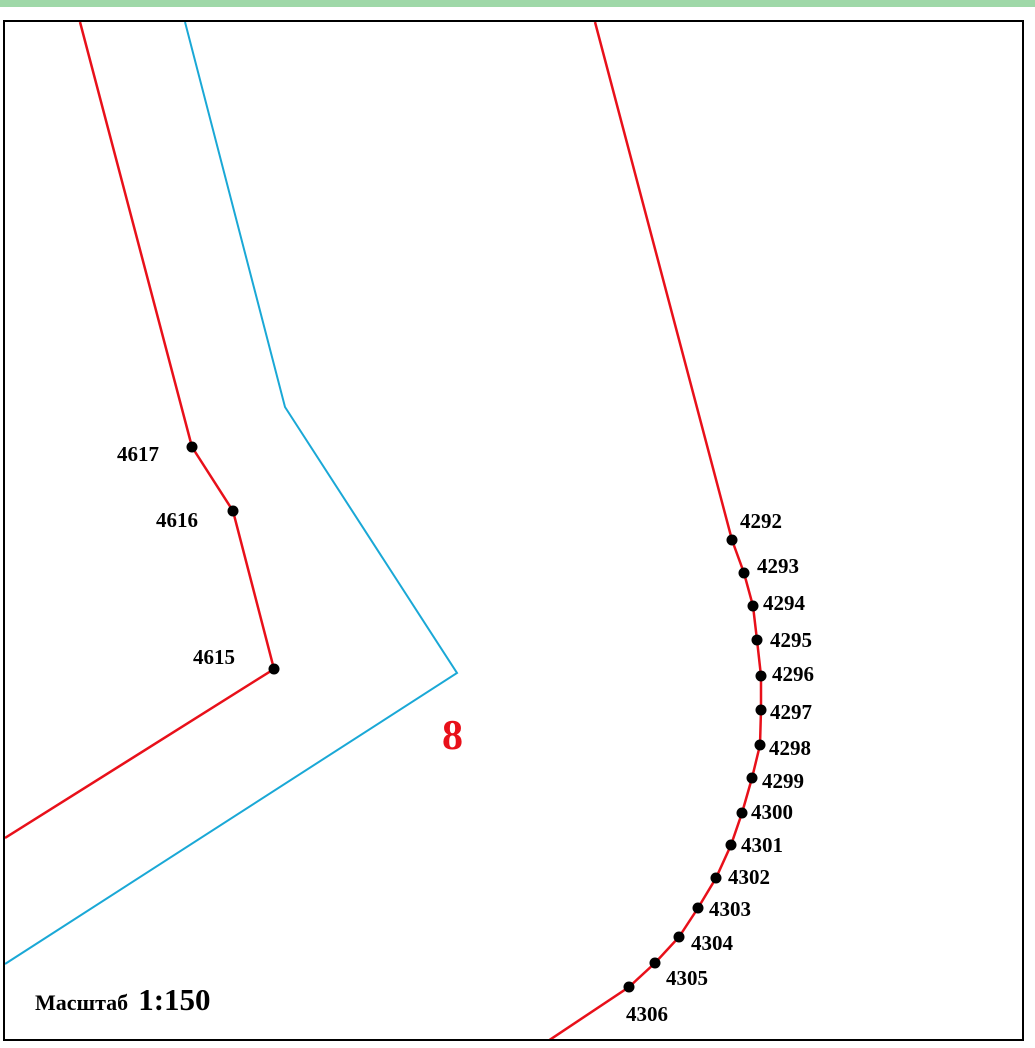 The height and width of the screenshot is (1048, 1035). What do you see at coordinates (81, 1002) in the screenshot?
I see `scale-word: Масштаб` at bounding box center [81, 1002].